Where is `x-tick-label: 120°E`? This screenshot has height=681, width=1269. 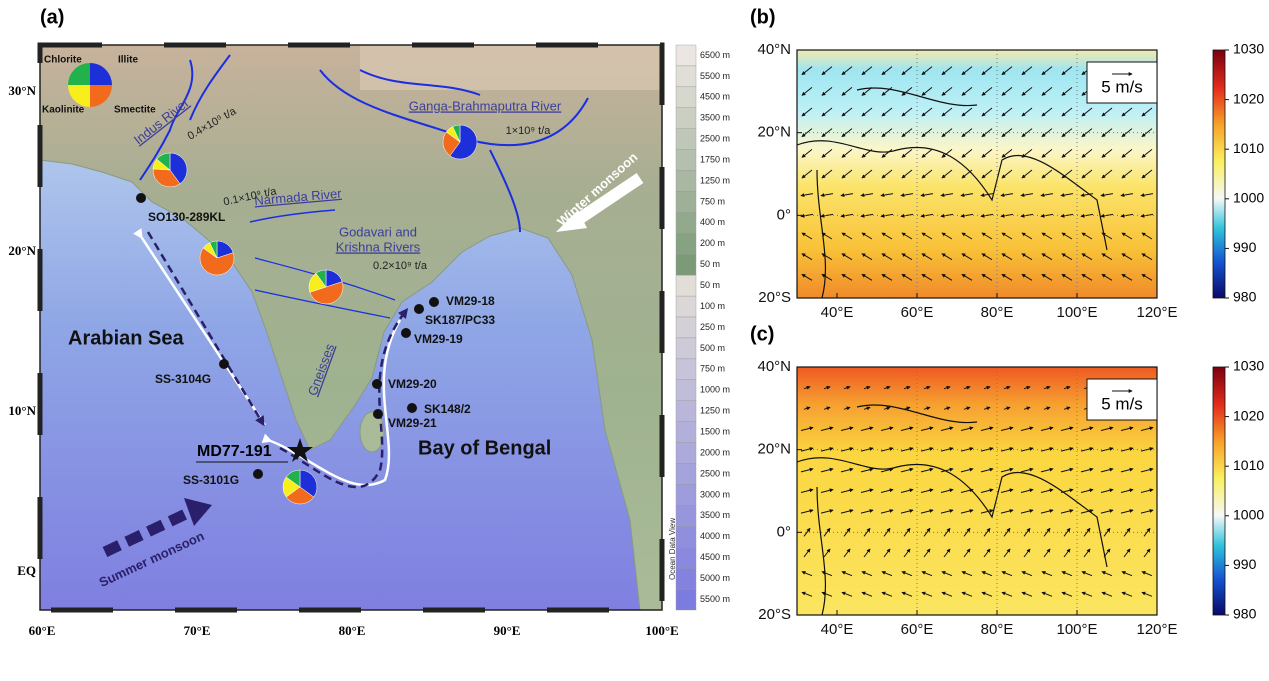
x-tick-label: 120°E is located at coordinates (1156, 312).